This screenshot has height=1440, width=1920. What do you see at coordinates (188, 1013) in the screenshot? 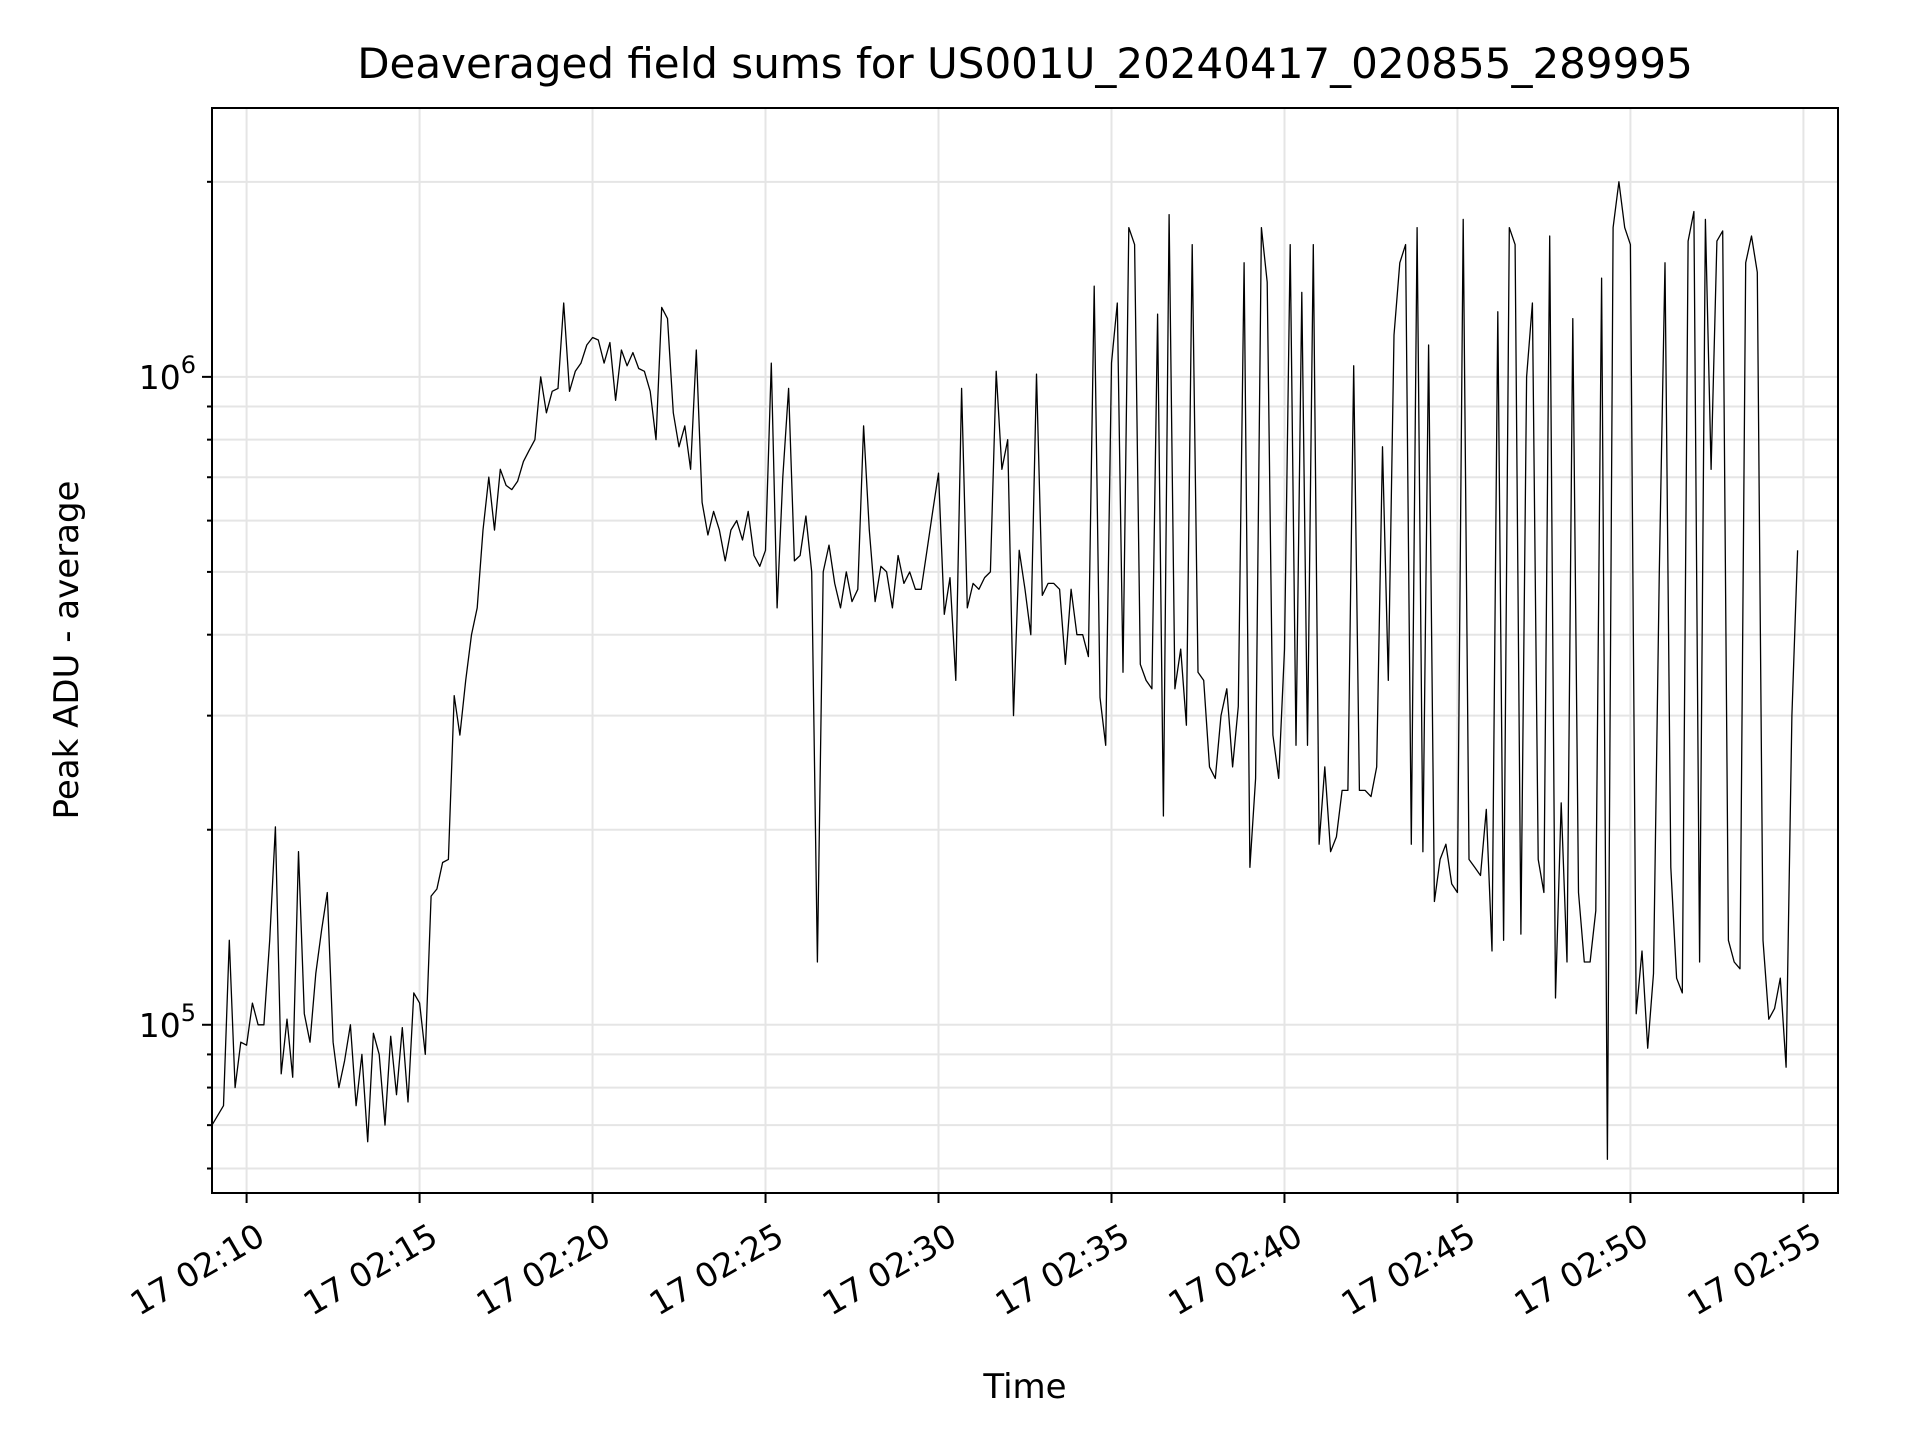
I see `y-tick-label-exponent: 5` at bounding box center [188, 1013].